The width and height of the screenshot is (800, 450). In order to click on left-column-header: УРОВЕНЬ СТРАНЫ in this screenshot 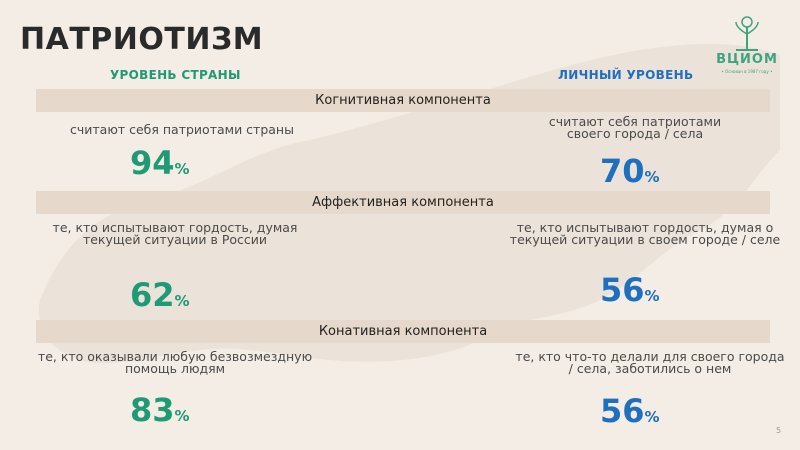, I will do `click(175, 75)`.